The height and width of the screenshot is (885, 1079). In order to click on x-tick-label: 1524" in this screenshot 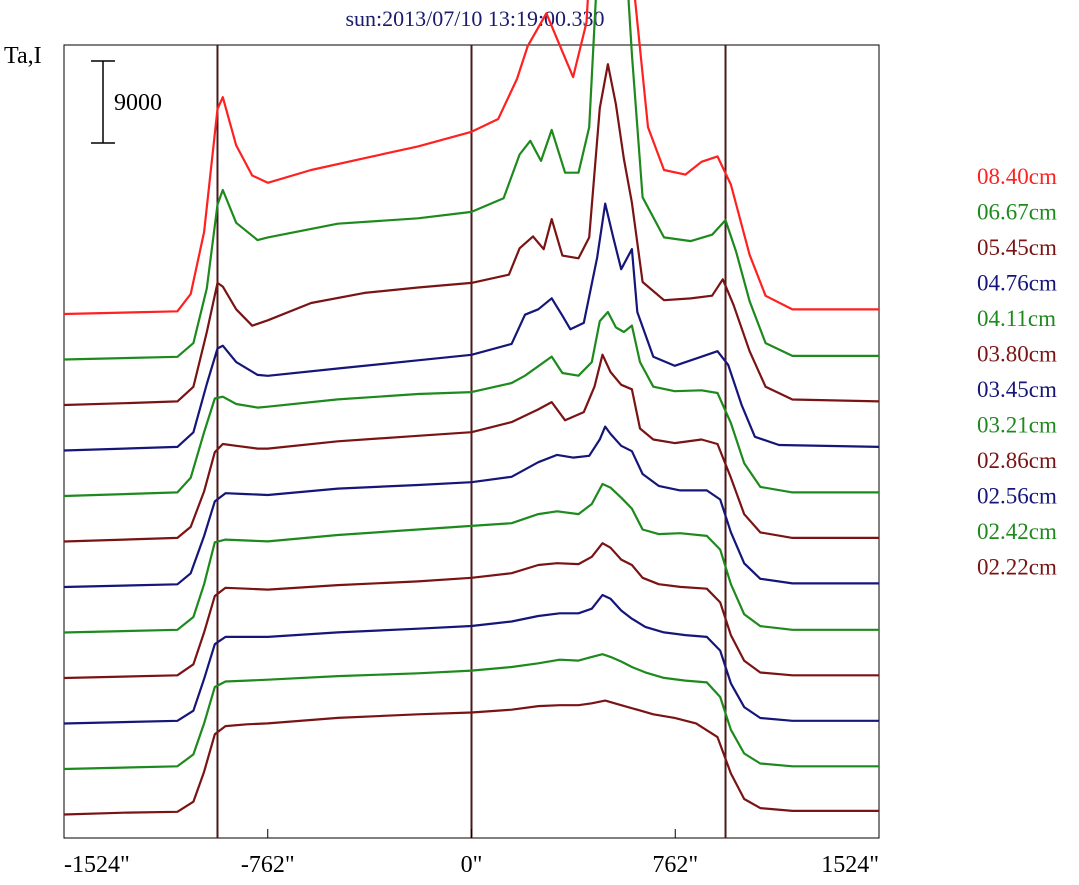, I will do `click(850, 865)`.